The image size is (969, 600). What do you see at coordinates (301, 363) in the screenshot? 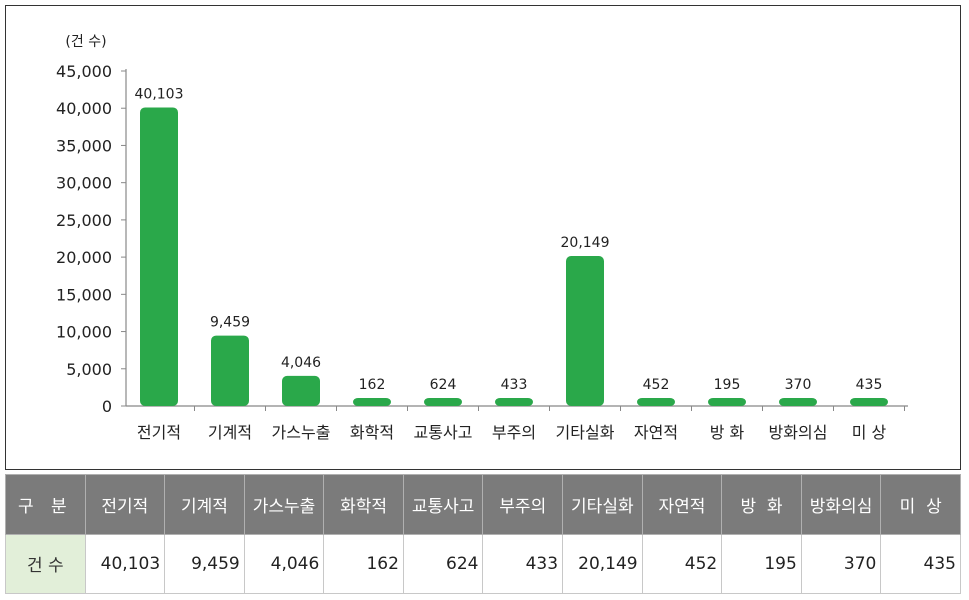
I see `bar-data-label: 4,046` at bounding box center [301, 363].